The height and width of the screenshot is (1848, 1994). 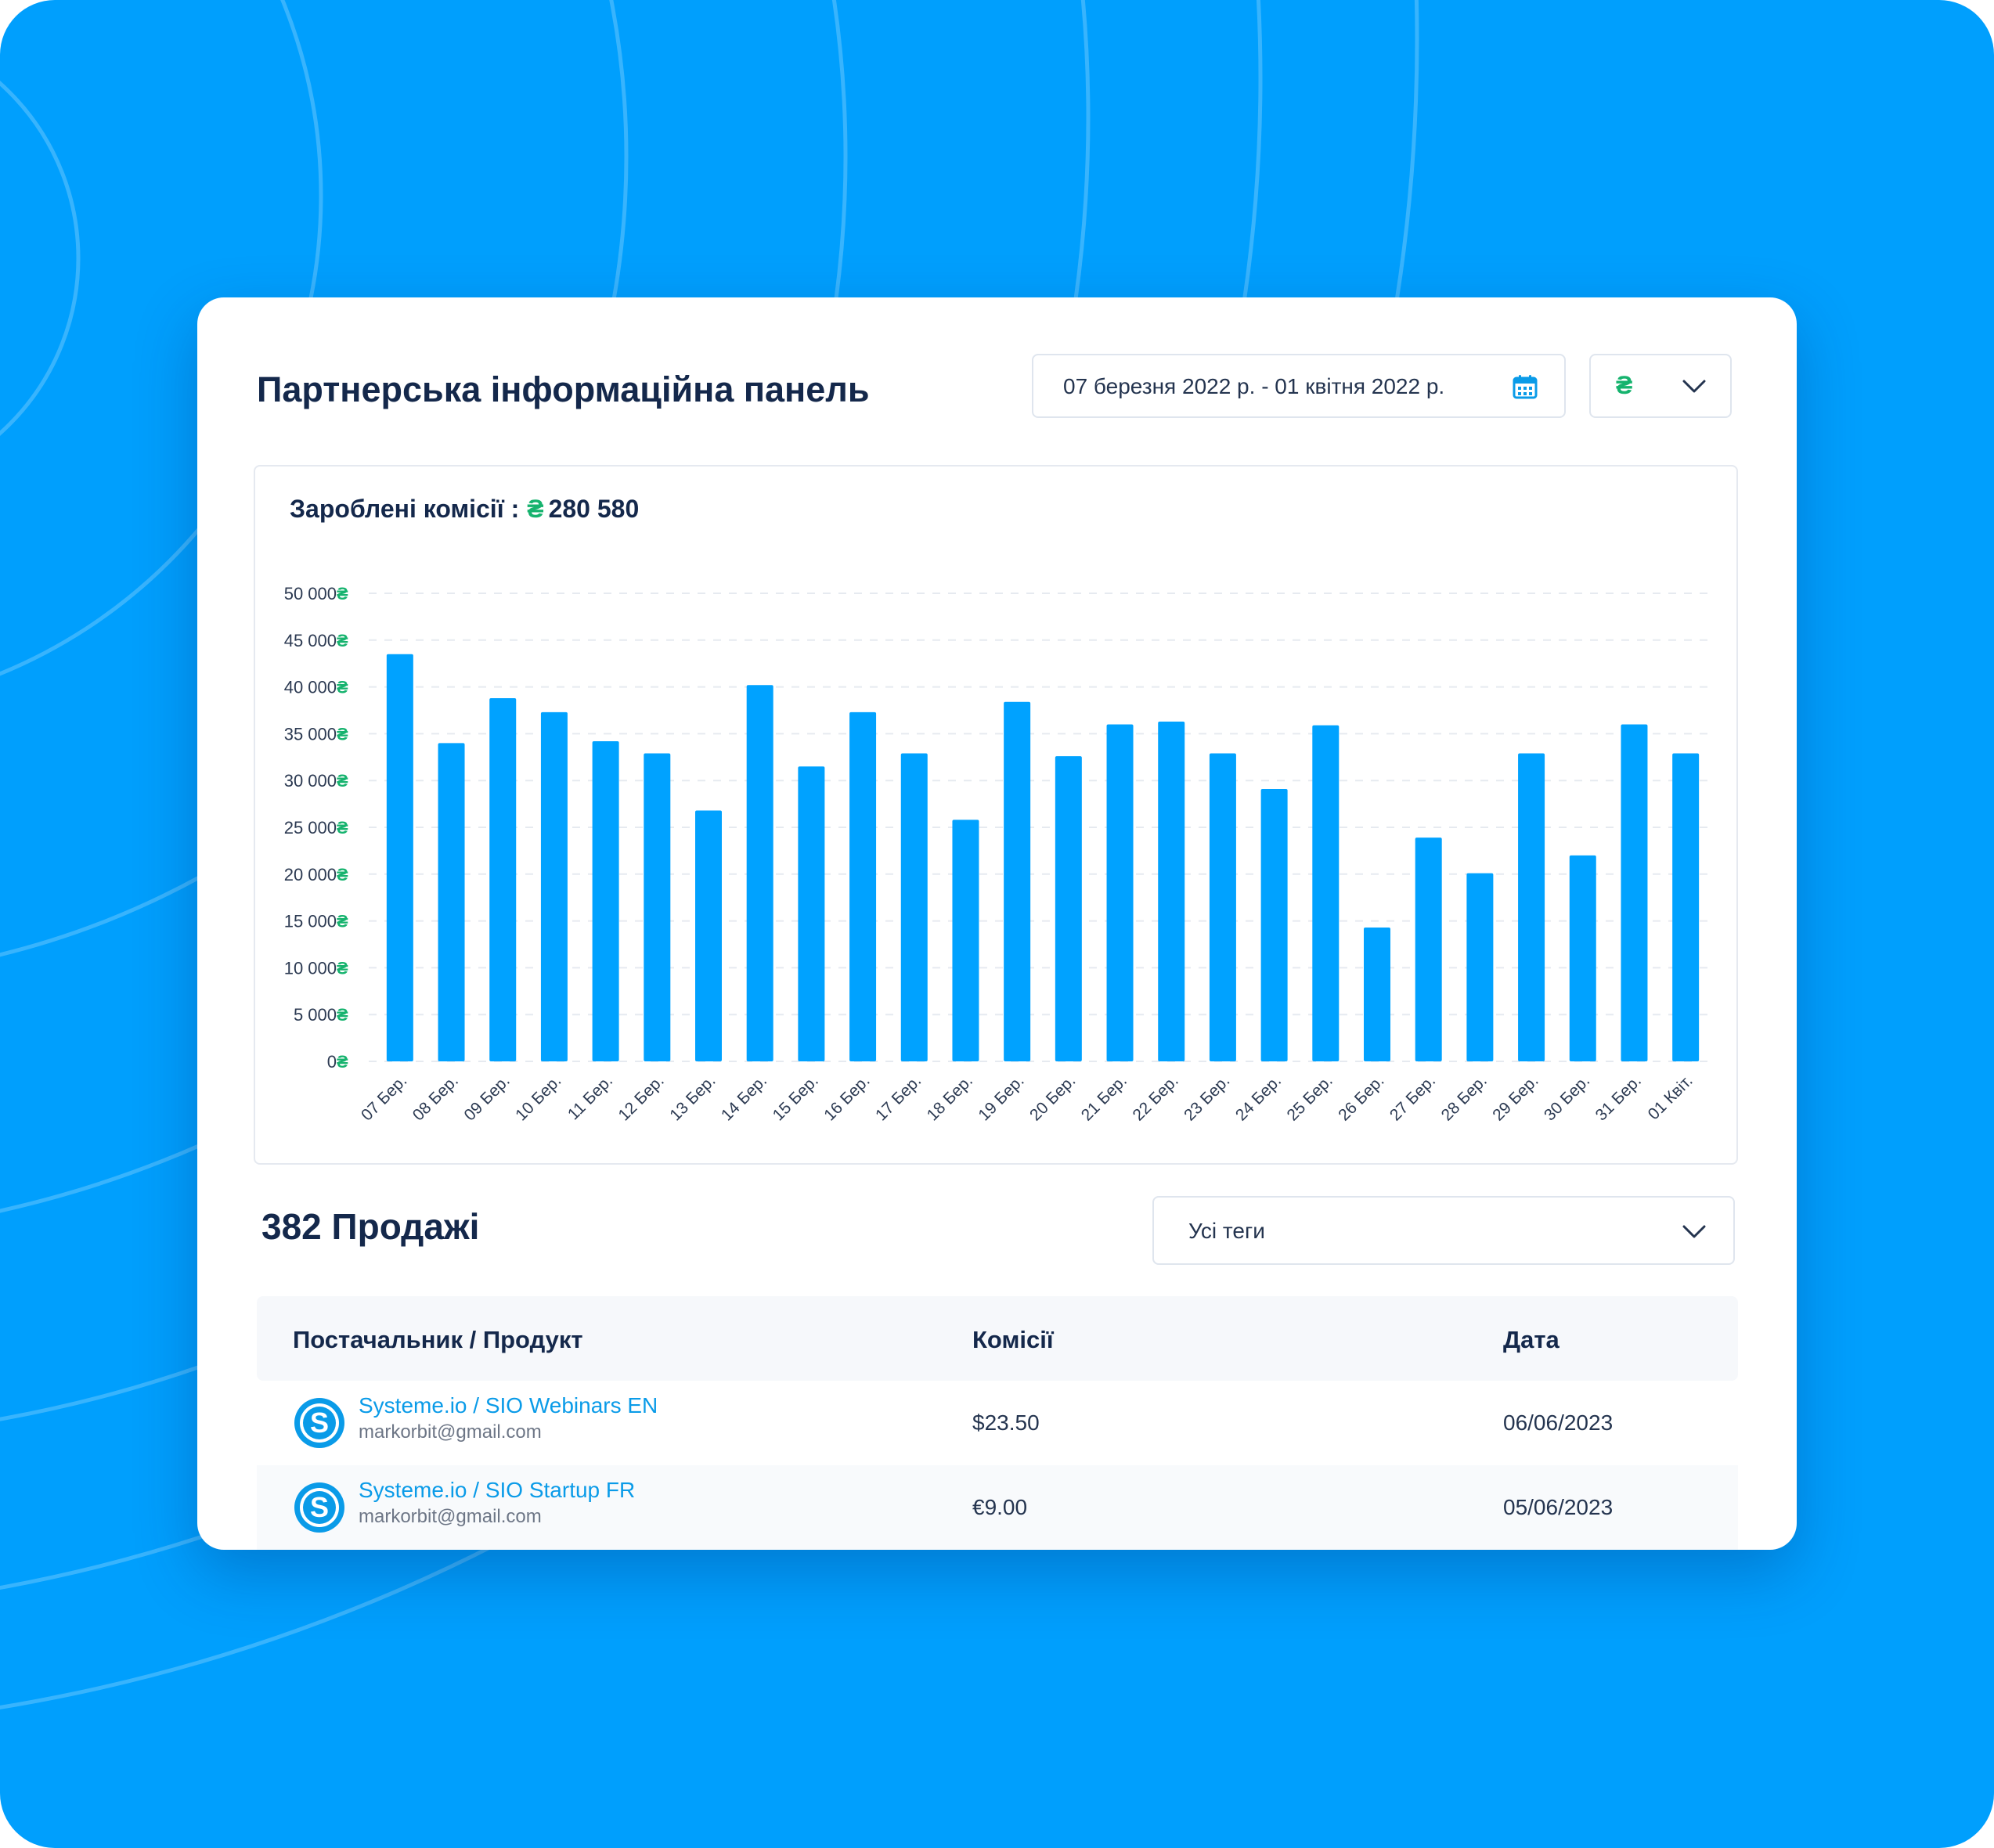 What do you see at coordinates (1515, 1098) in the screenshot?
I see `x-tick-label: 29 Бер.` at bounding box center [1515, 1098].